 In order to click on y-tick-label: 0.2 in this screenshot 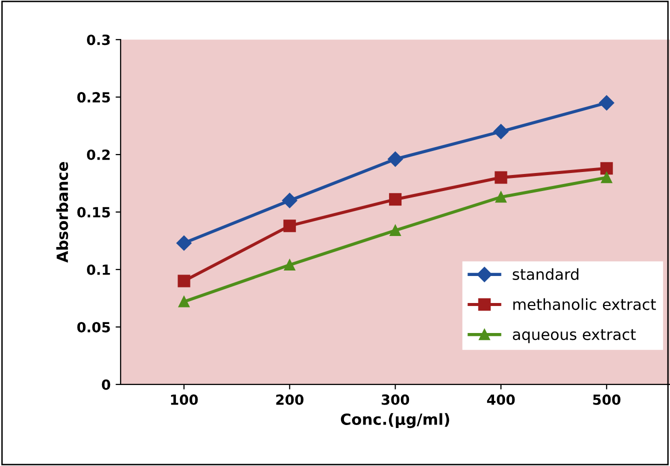, I will do `click(98, 155)`.